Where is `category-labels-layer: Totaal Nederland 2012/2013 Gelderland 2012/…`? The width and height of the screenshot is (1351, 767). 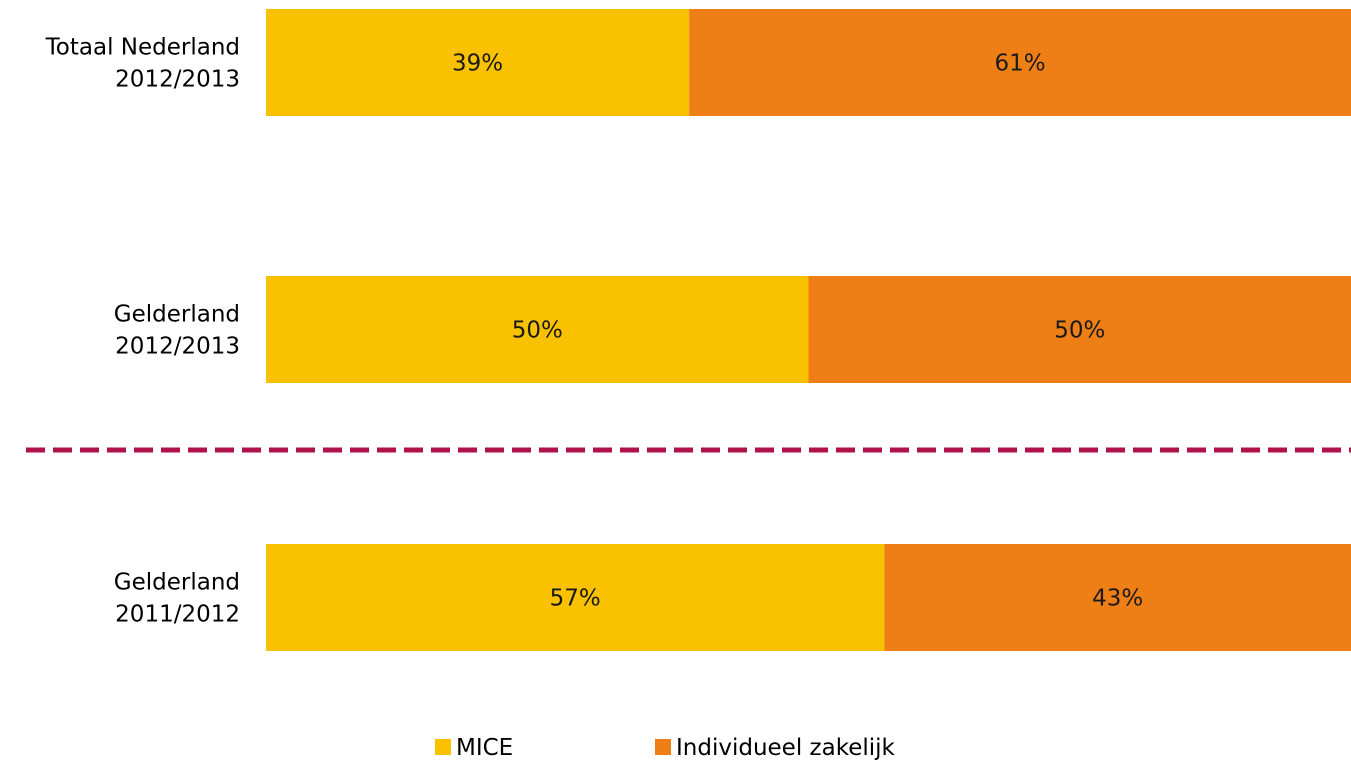
category-labels-layer: Totaal Nederland 2012/2013 Gelderland 2012/… is located at coordinates (142, 331).